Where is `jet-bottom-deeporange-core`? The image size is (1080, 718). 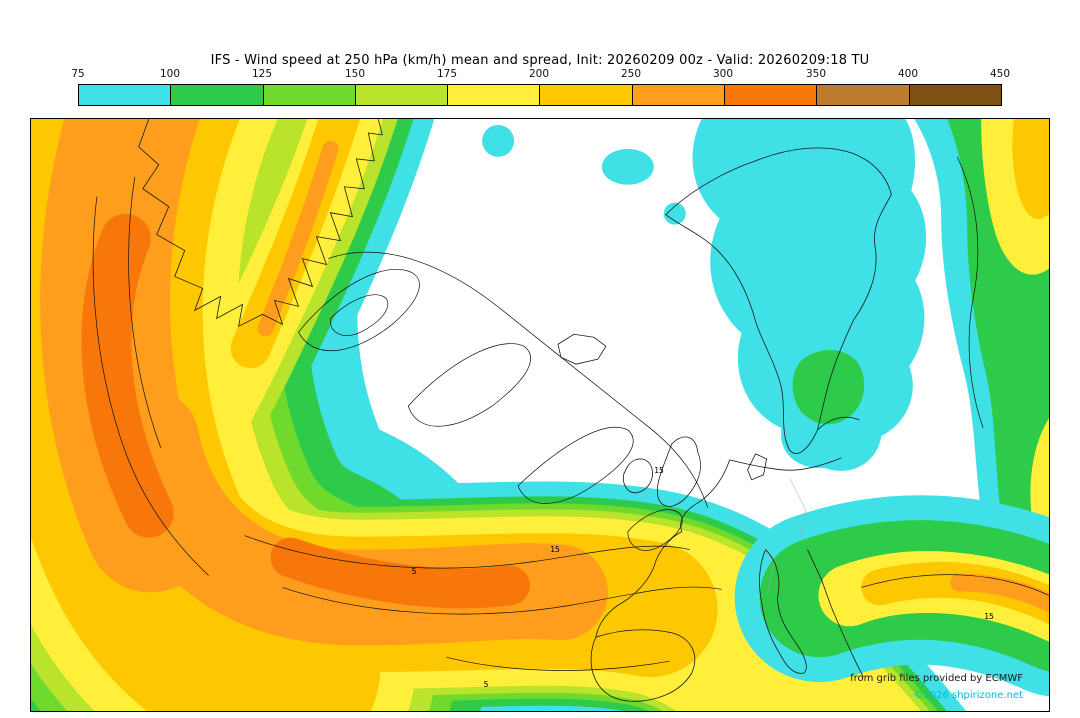 jet-bottom-deeporange-core is located at coordinates (400, 573).